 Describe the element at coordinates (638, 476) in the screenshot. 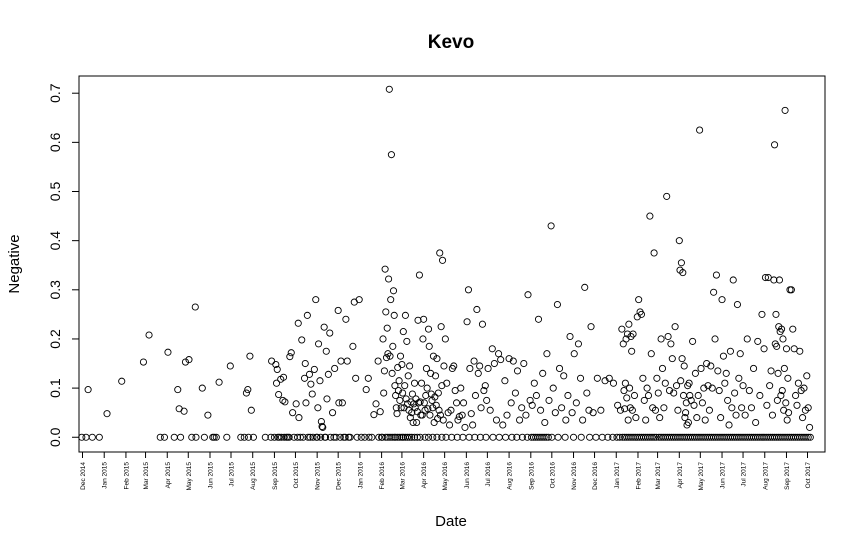

I see `x-tick-label: Feb 2017` at that location.